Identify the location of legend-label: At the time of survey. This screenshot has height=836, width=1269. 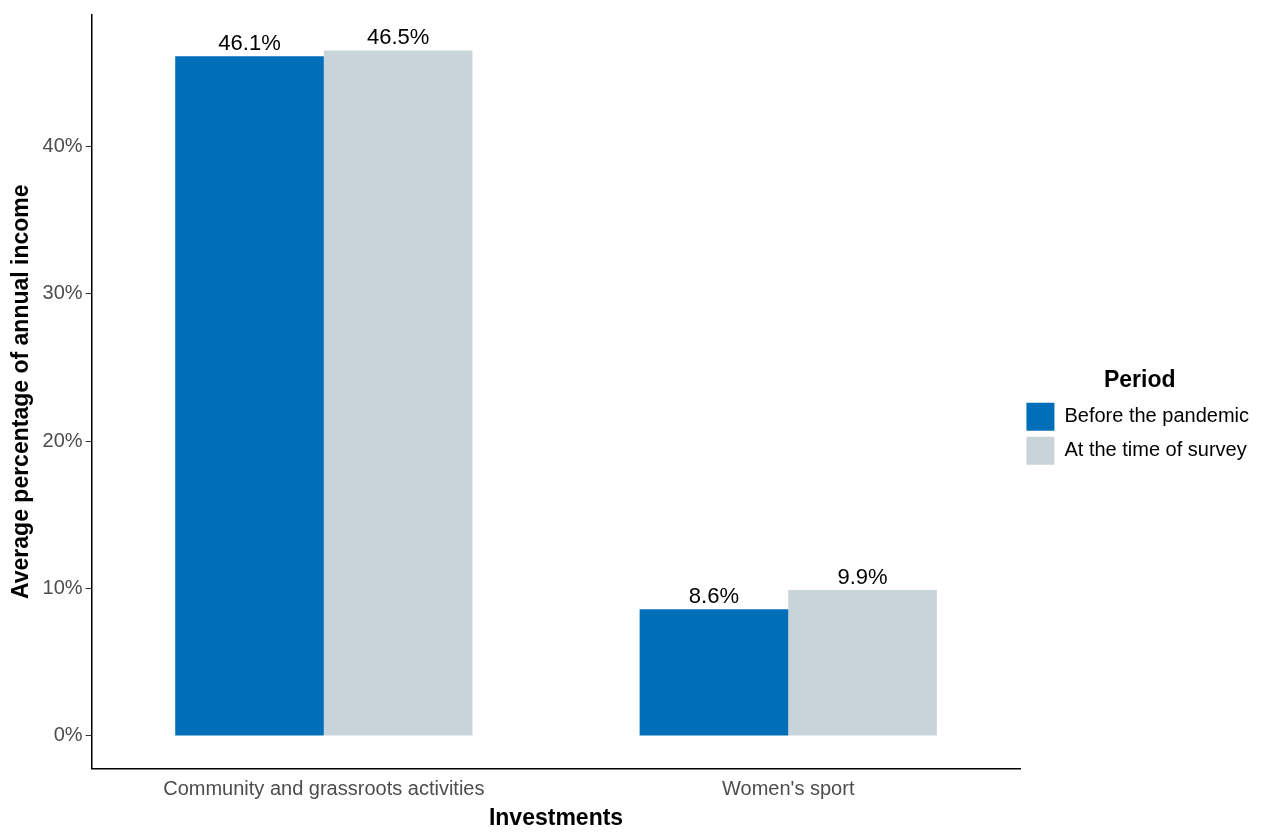
(1155, 449).